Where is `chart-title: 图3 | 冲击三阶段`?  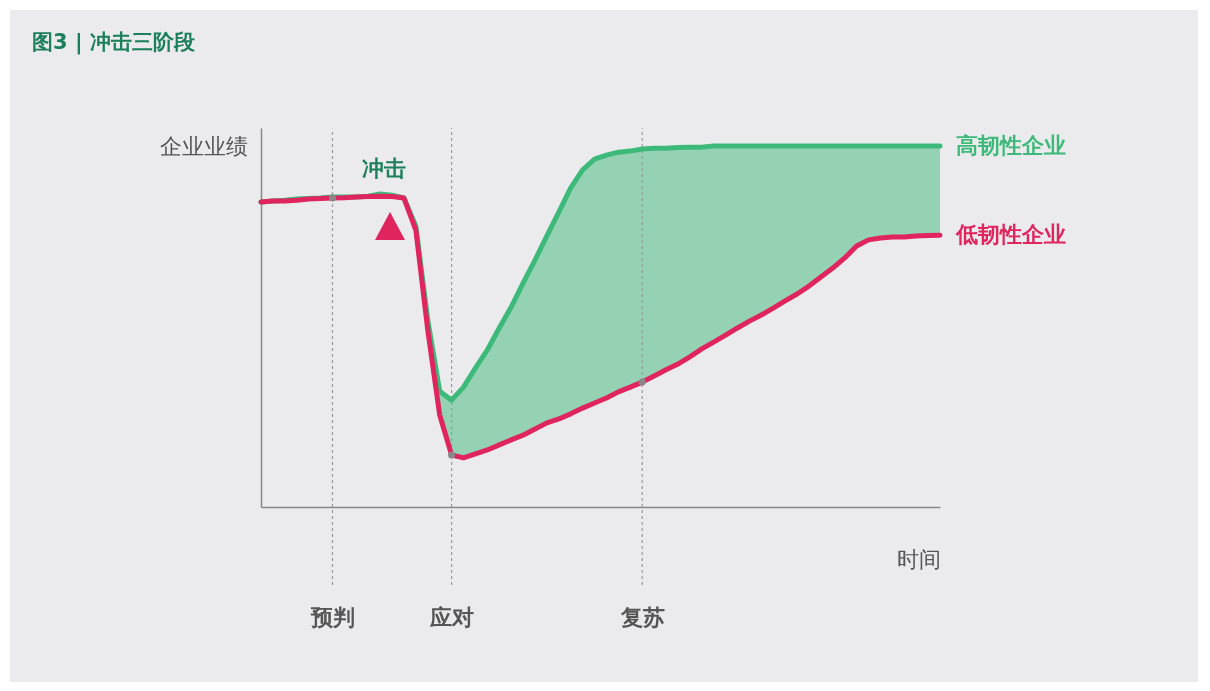
chart-title: 图3 | 冲击三阶段 is located at coordinates (113, 42).